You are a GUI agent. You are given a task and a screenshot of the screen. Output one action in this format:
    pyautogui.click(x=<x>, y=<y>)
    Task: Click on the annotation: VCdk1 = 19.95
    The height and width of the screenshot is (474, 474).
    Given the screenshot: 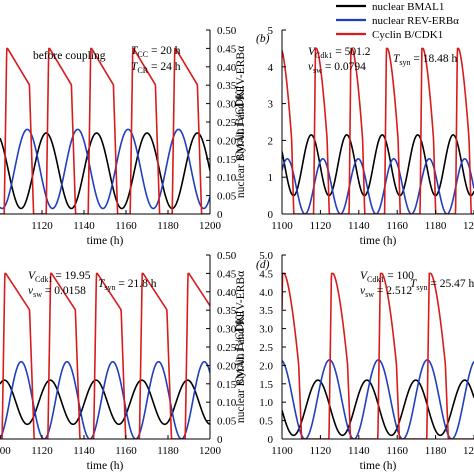 What is the action you would take?
    pyautogui.click(x=59, y=277)
    